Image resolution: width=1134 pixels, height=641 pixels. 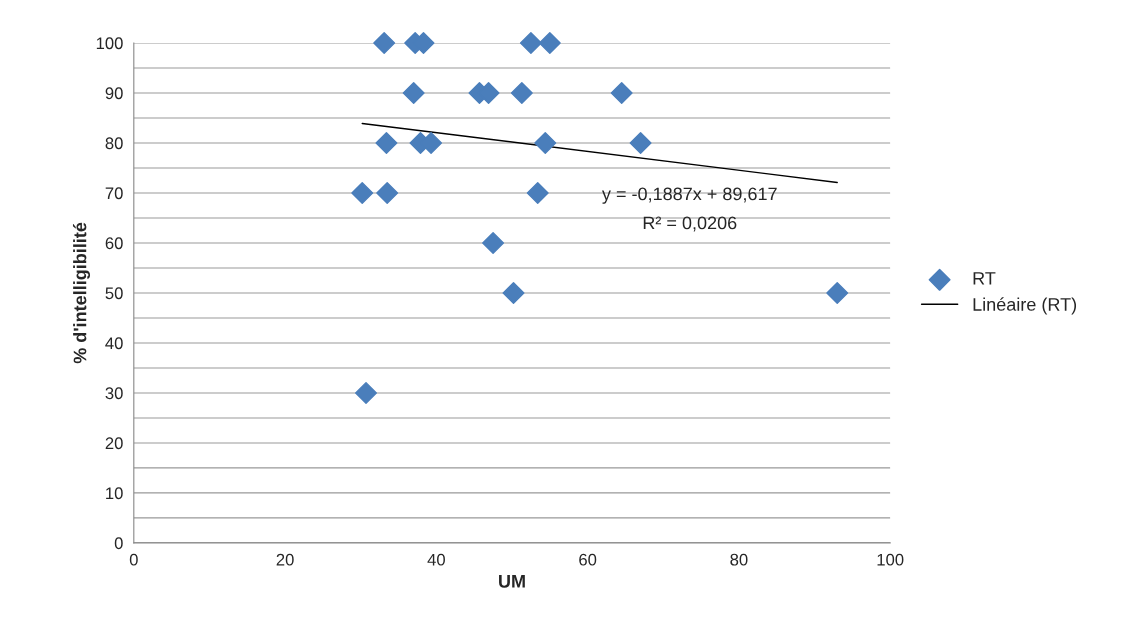 I want to click on y-tick-label: 50, so click(x=114, y=293).